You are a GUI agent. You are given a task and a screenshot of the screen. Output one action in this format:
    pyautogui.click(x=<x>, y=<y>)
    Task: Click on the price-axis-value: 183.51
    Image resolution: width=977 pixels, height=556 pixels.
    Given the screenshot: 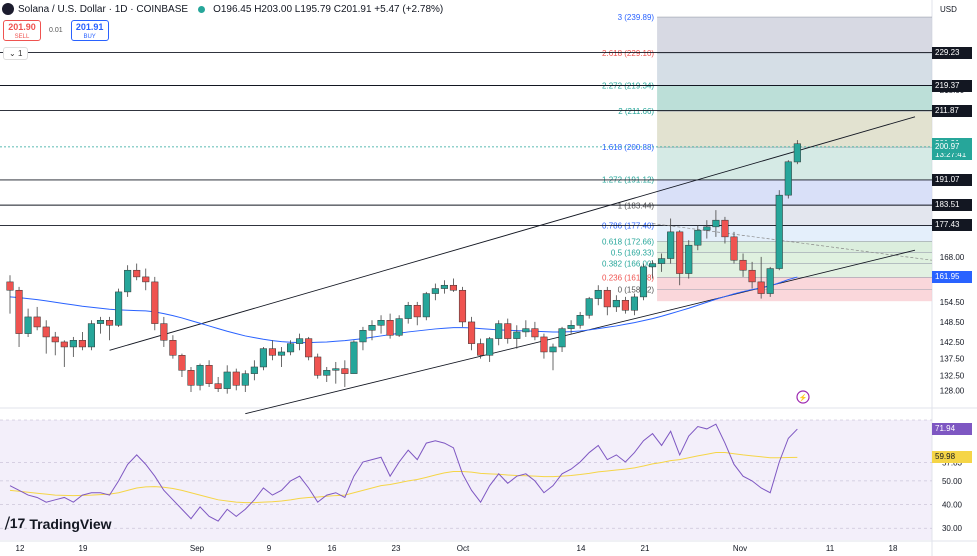 What is the action you would take?
    pyautogui.click(x=947, y=205)
    